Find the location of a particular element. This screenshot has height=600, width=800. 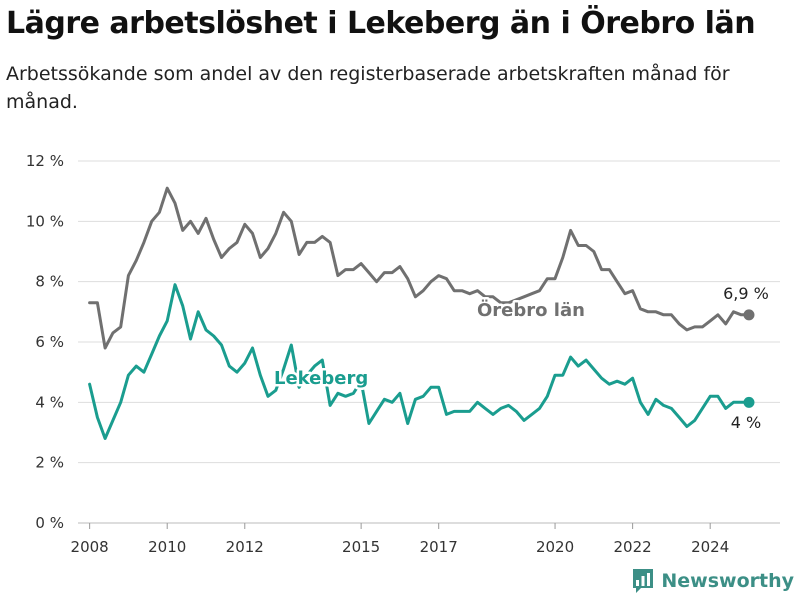

x-tick-label: 2008 is located at coordinates (90, 547).